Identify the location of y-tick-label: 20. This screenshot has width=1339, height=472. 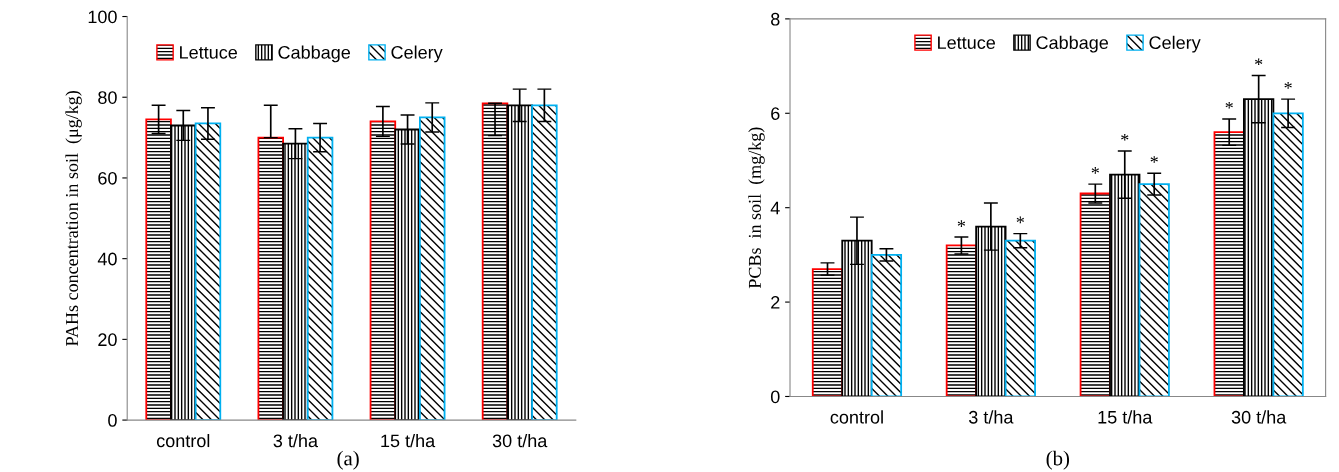
(107, 340).